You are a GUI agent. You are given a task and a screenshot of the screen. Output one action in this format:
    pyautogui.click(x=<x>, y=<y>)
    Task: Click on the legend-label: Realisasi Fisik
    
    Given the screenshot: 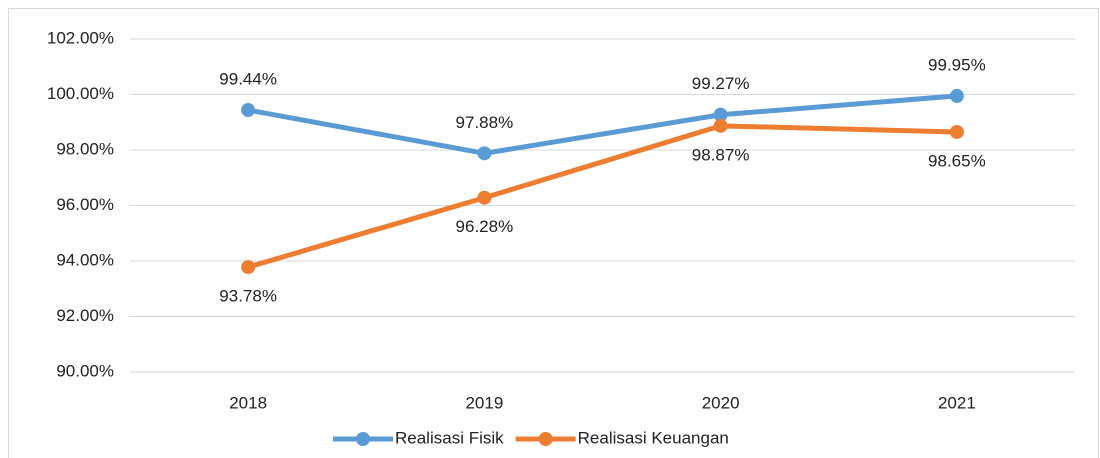 What is the action you would take?
    pyautogui.click(x=449, y=437)
    